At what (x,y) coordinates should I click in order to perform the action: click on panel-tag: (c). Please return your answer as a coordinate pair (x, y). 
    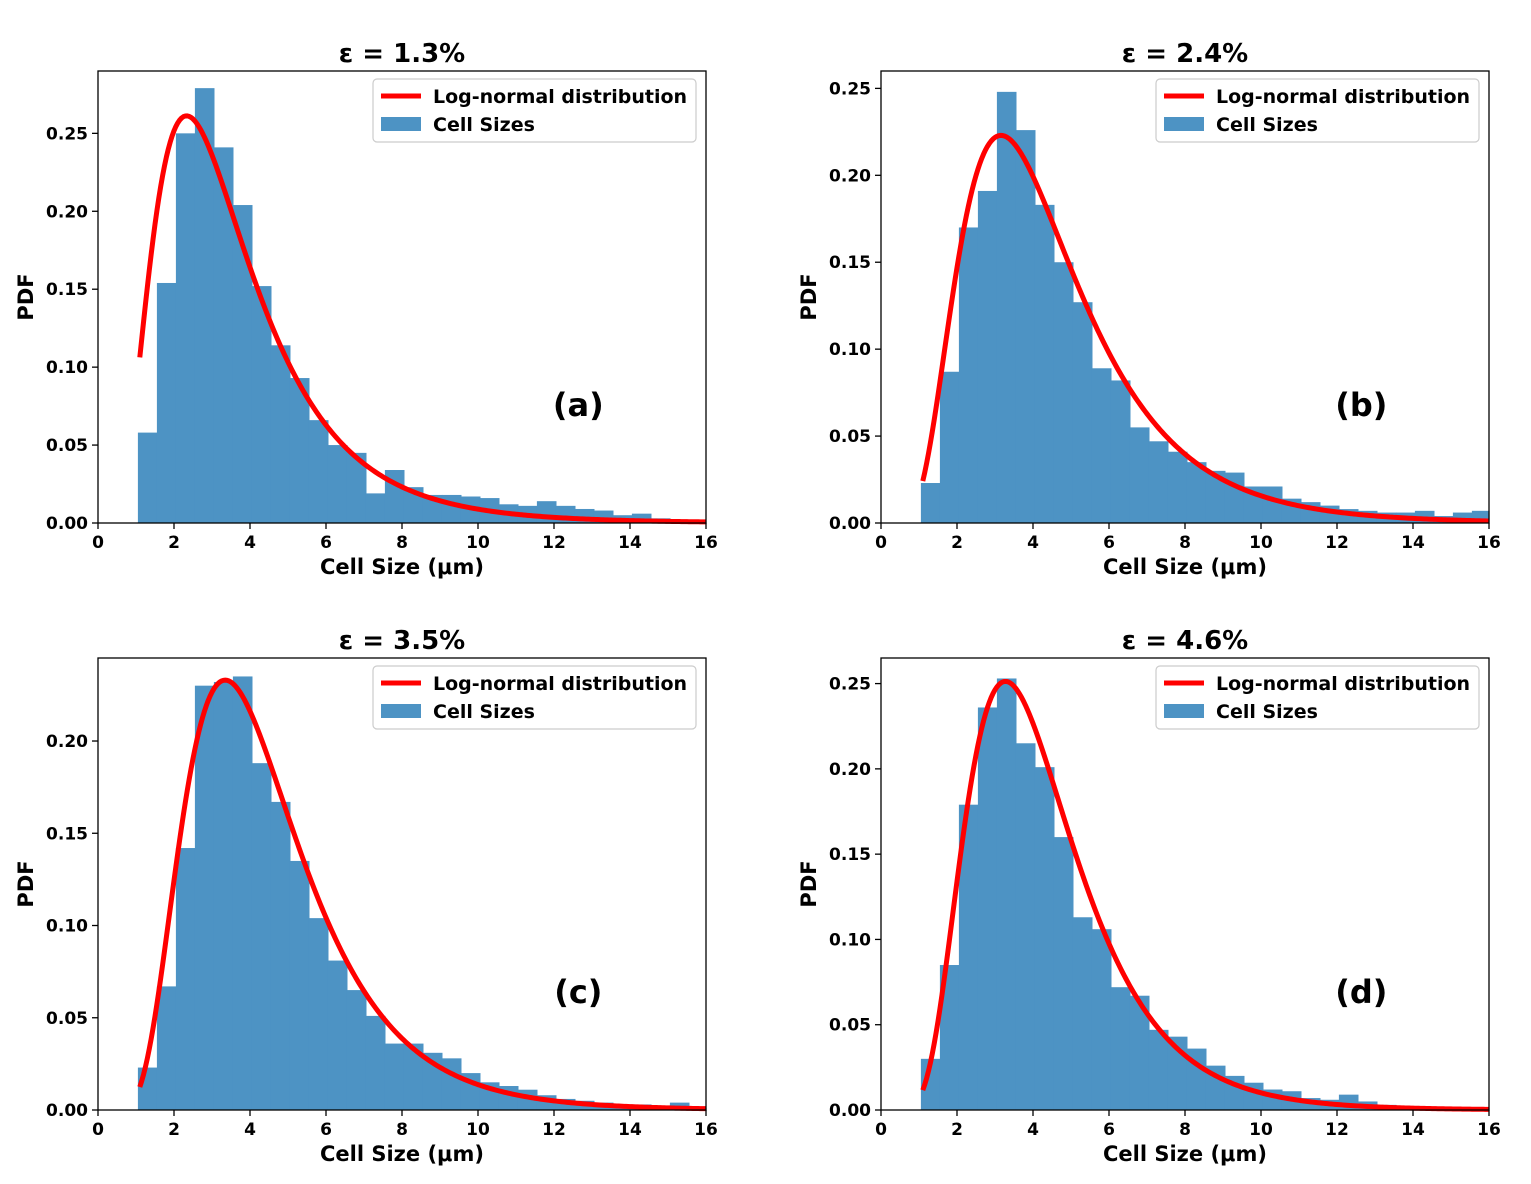
    Looking at the image, I should click on (578, 992).